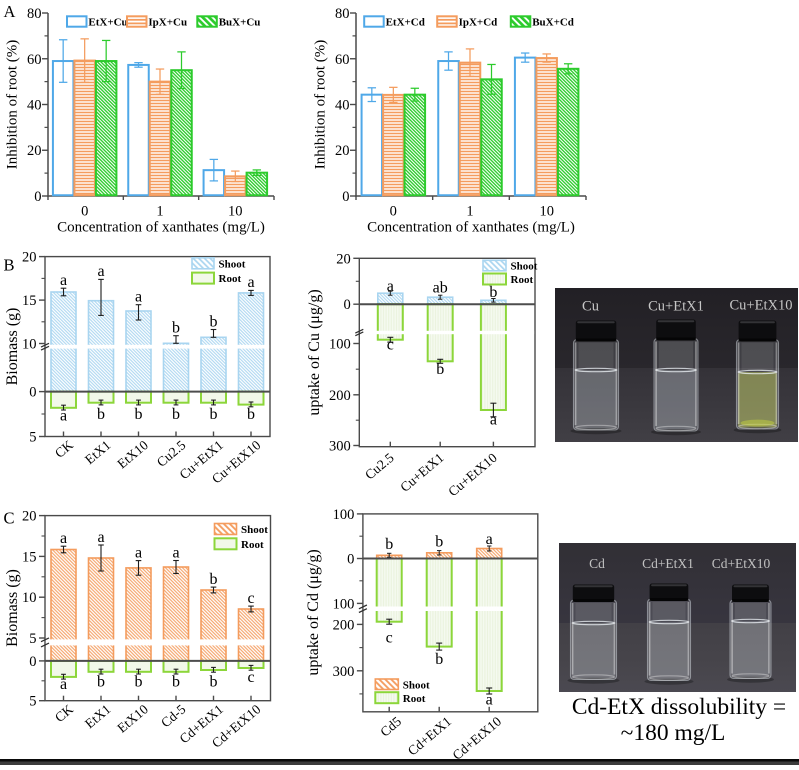 Image resolution: width=799 pixels, height=770 pixels. What do you see at coordinates (668, 563) in the screenshot?
I see `svg-text: Cd+EtX1` at bounding box center [668, 563].